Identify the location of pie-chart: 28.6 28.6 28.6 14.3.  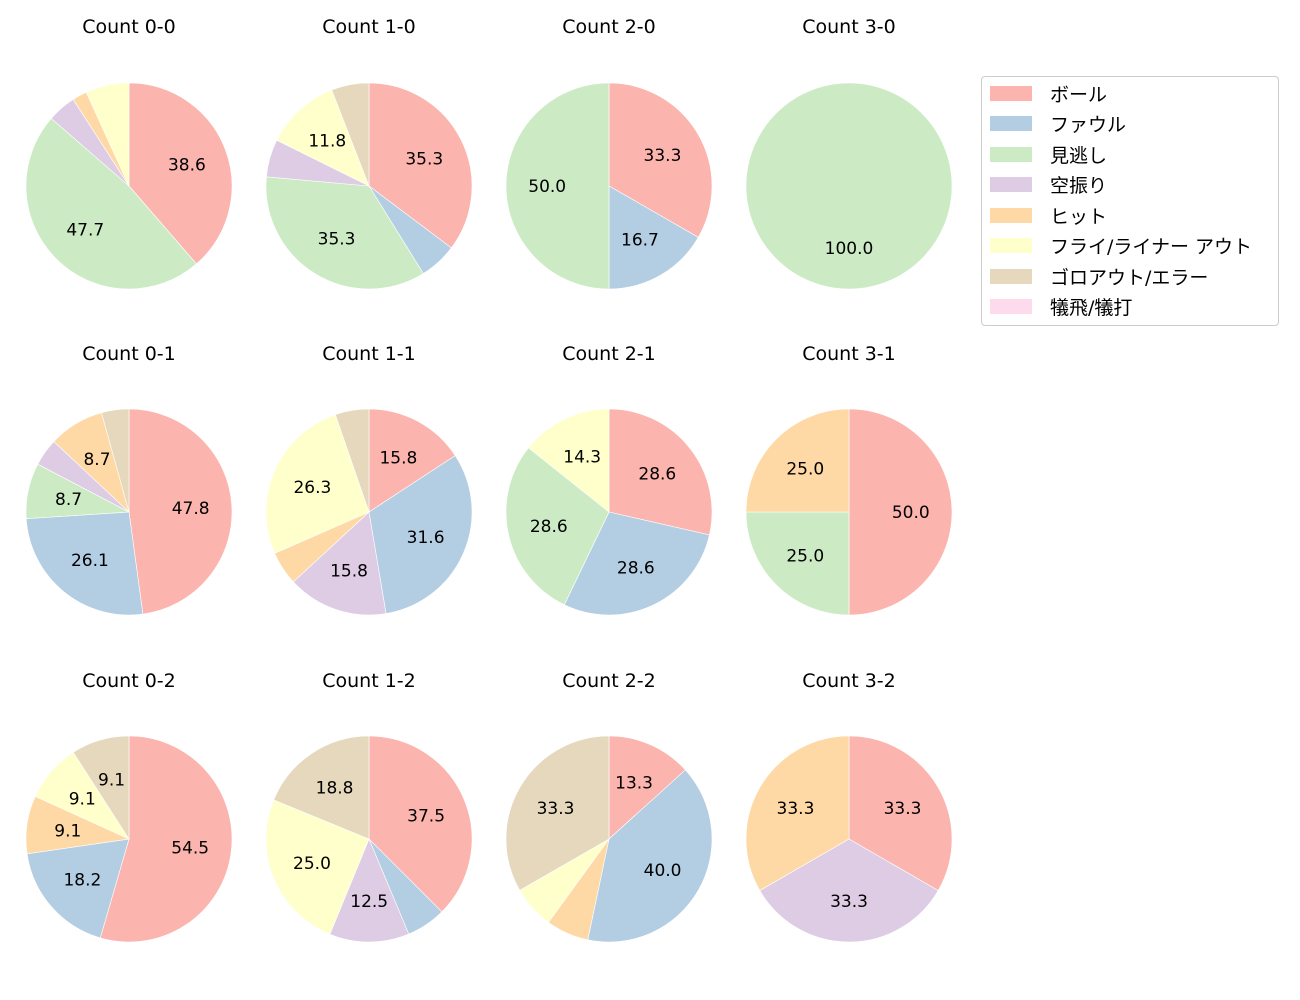
(609, 512).